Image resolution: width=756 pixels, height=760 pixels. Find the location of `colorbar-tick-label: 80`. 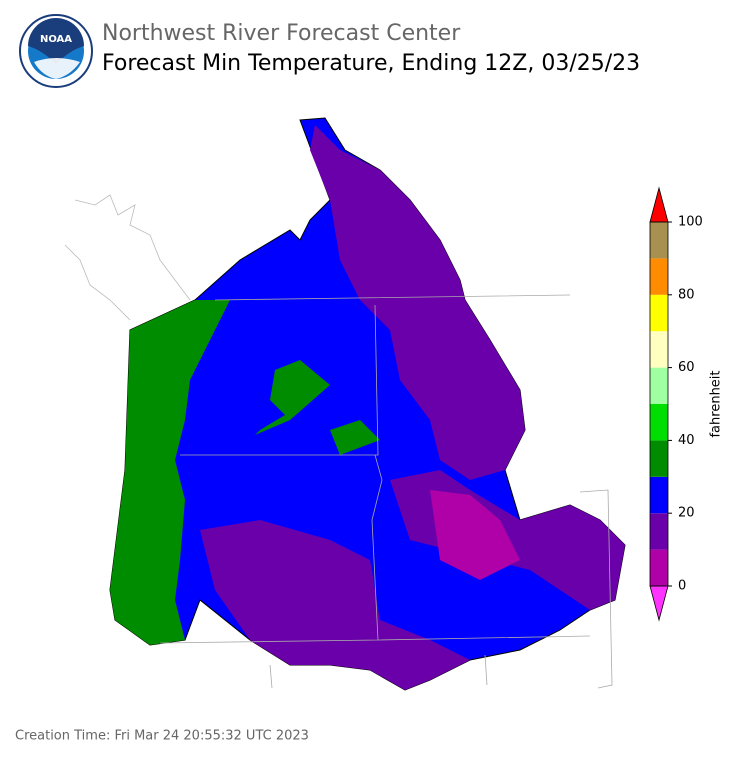

colorbar-tick-label: 80 is located at coordinates (686, 294).